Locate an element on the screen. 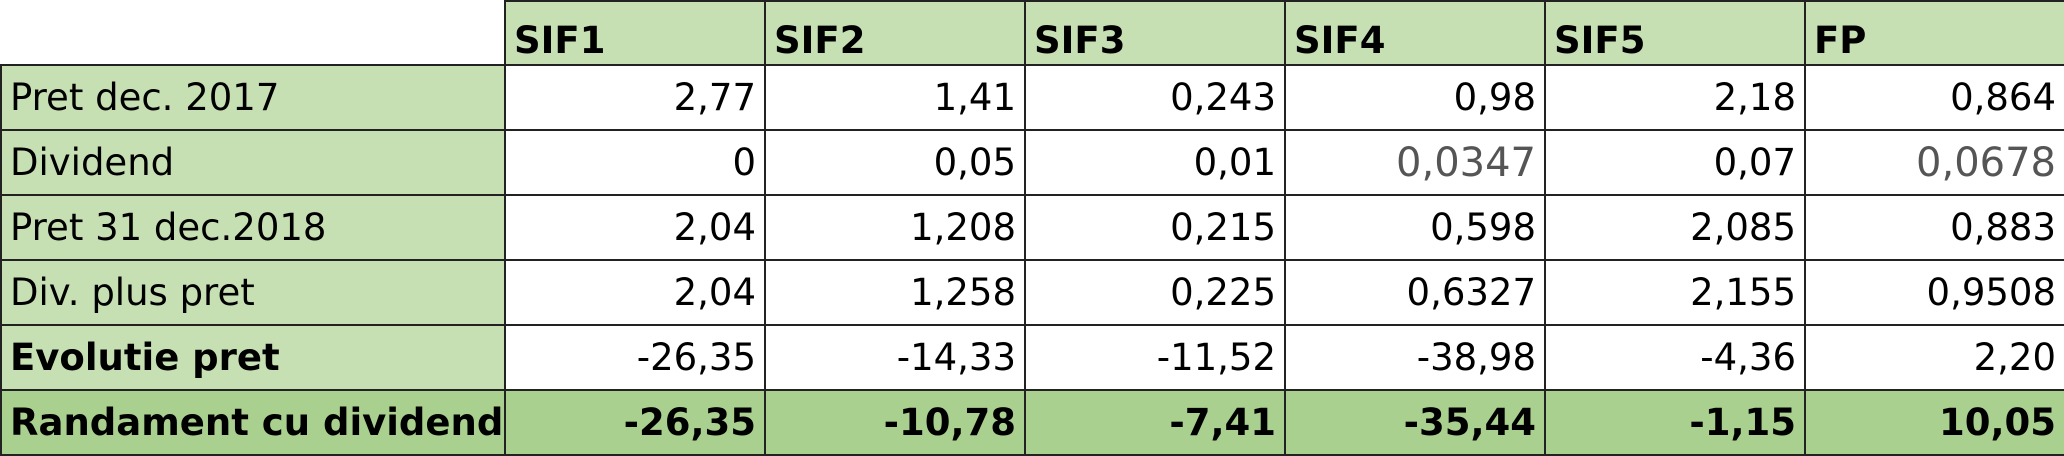  row-label: Randament cu dividend is located at coordinates (253, 422).